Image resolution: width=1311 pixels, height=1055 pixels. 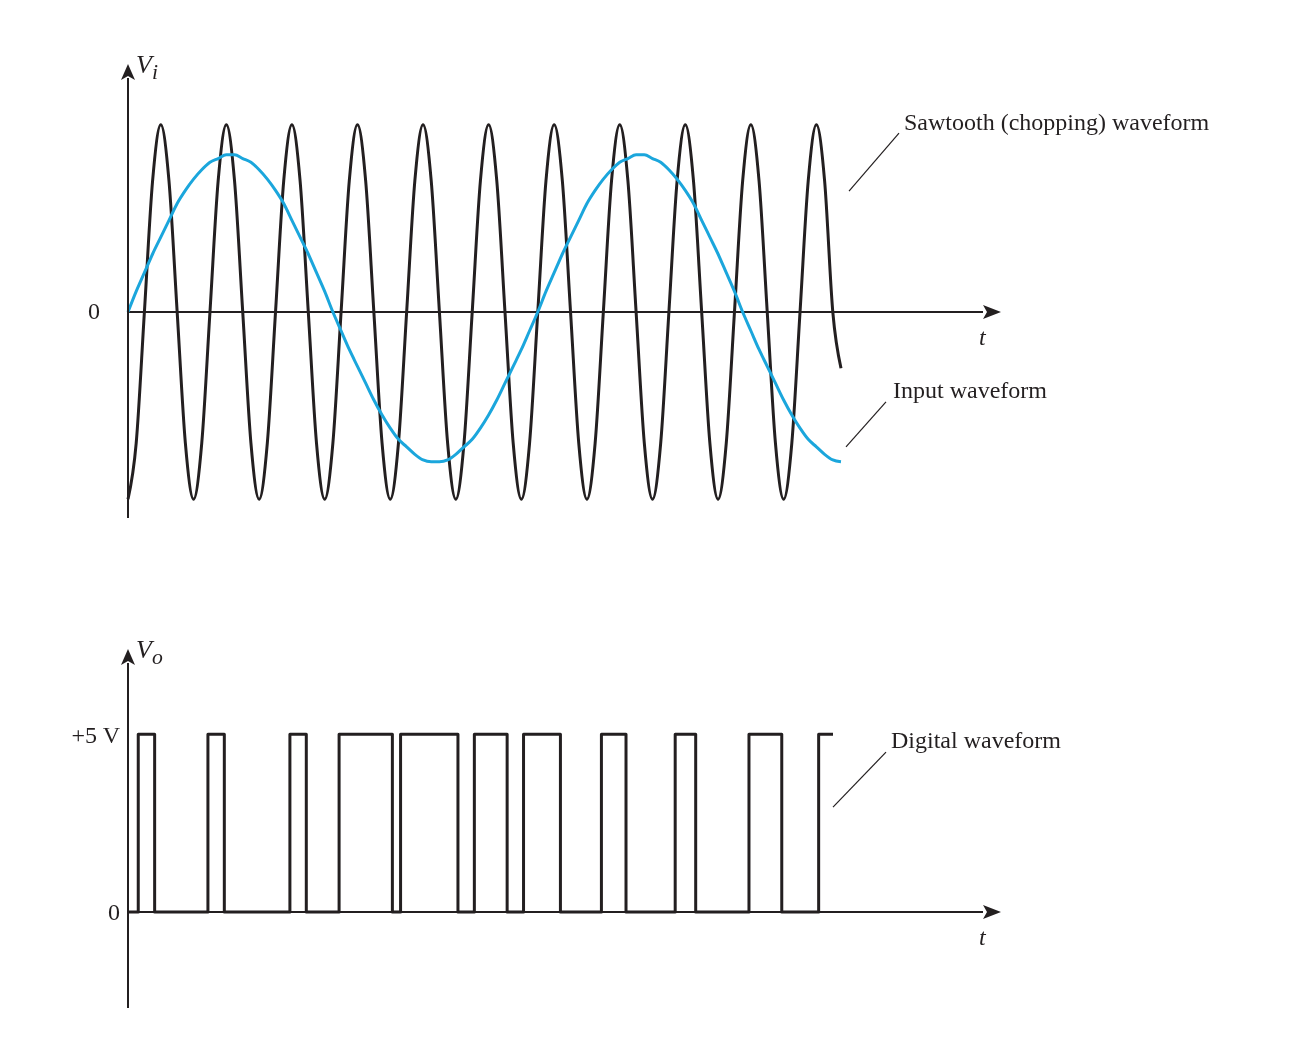 What do you see at coordinates (976, 740) in the screenshot?
I see `text: Digital waveform` at bounding box center [976, 740].